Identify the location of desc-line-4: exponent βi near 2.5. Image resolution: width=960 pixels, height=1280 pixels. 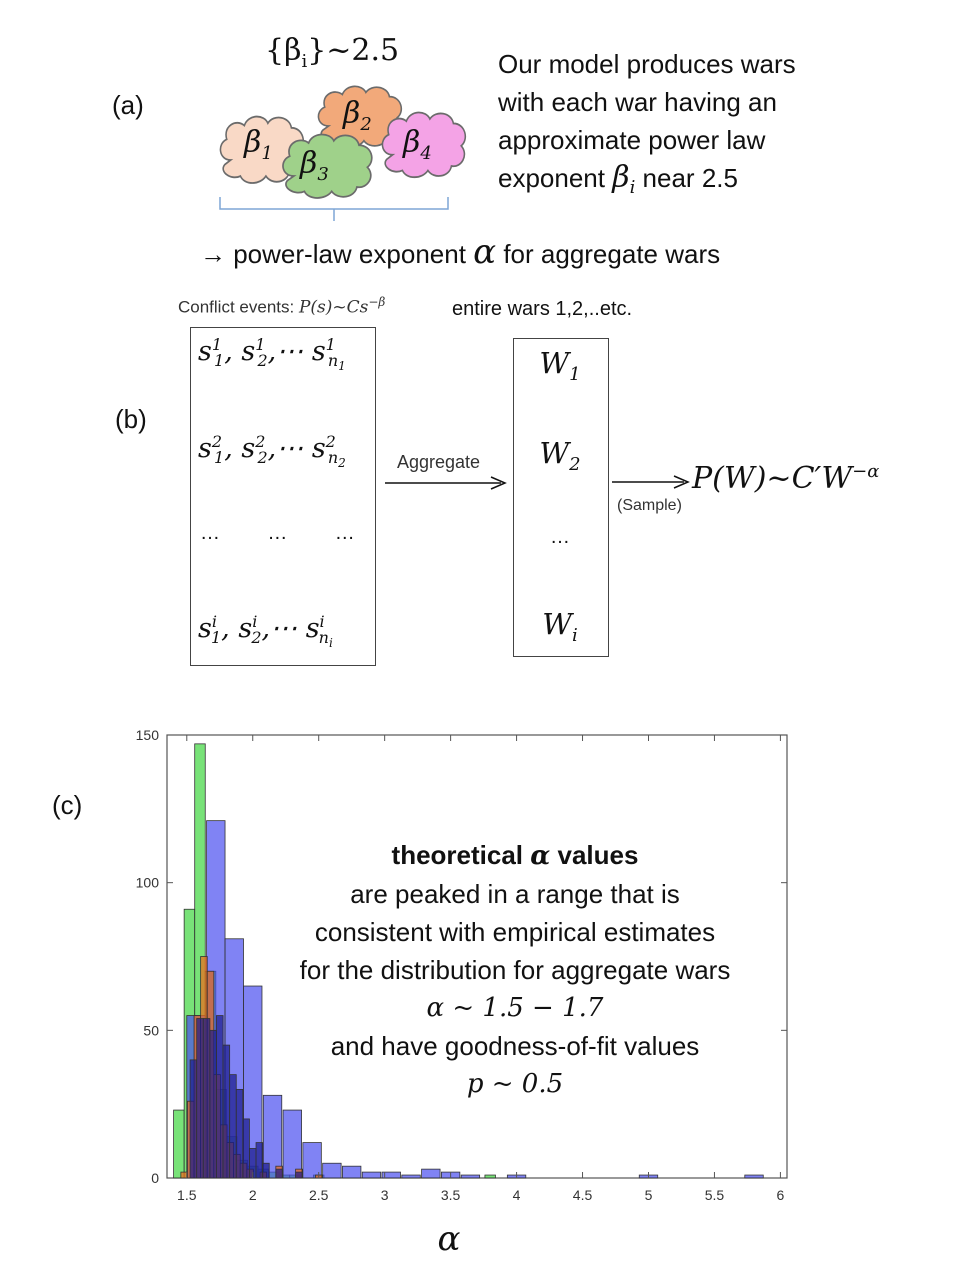
(618, 179).